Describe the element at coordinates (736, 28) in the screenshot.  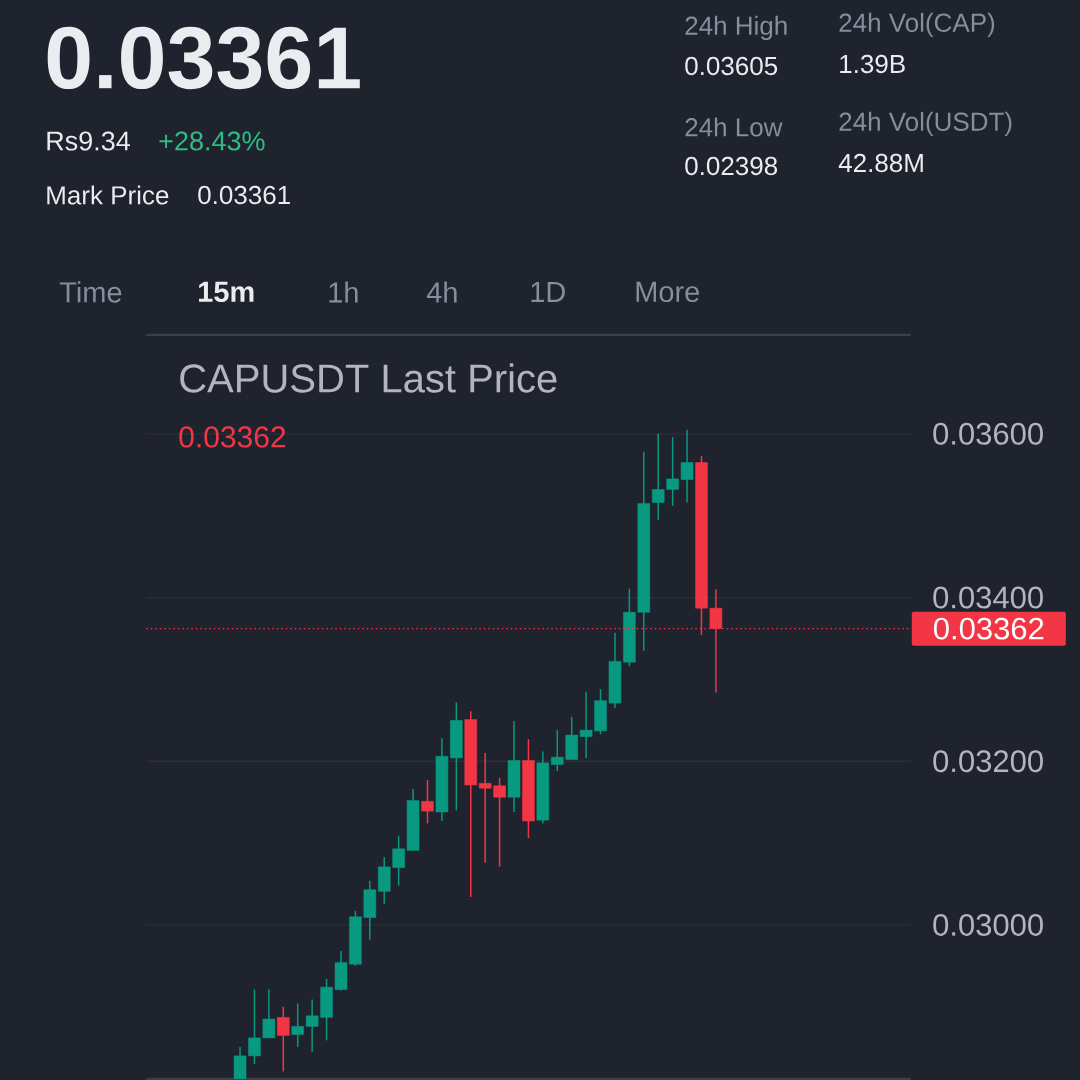
I see `text: 24h High` at that location.